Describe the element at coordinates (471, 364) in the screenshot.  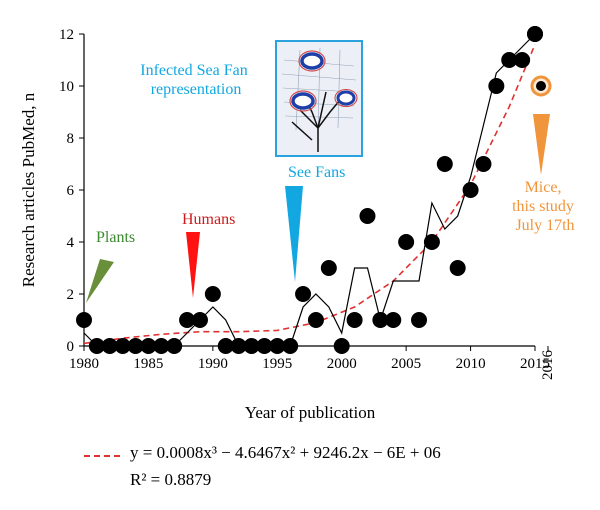
I see `x-tick-label: 2010` at that location.